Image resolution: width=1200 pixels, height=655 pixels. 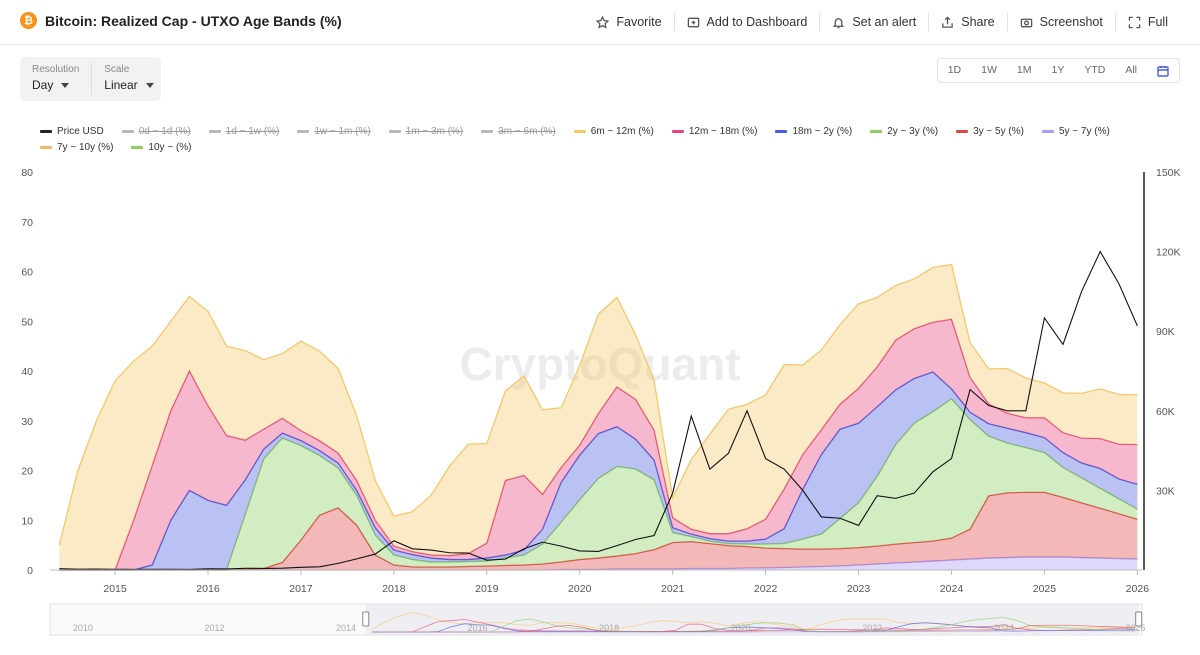 I want to click on y-tick-label: 70, so click(x=27, y=223).